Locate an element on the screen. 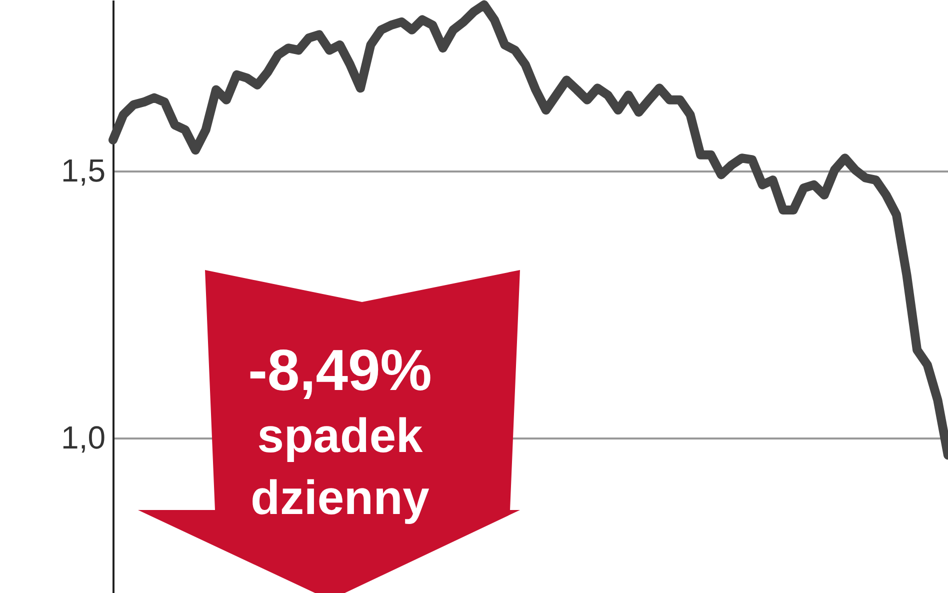 This screenshot has height=593, width=948. y-tick-label: 1,5 is located at coordinates (83, 170).